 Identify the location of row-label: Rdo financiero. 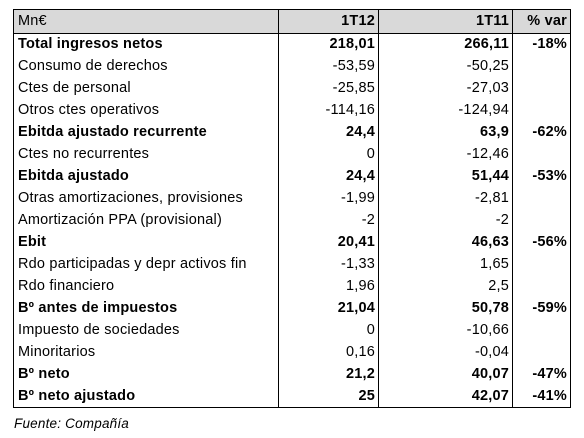
(146, 286).